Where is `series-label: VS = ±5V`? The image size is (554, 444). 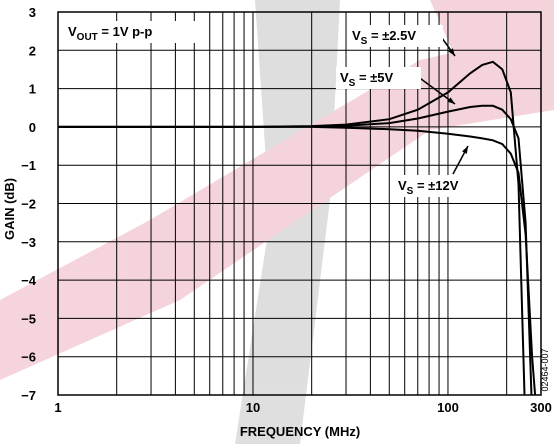 series-label: VS = ±5V is located at coordinates (367, 79).